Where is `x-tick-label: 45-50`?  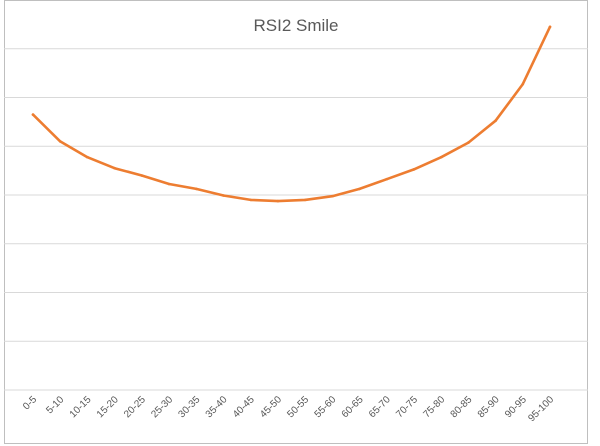 x-tick-label: 45-50 is located at coordinates (271, 407).